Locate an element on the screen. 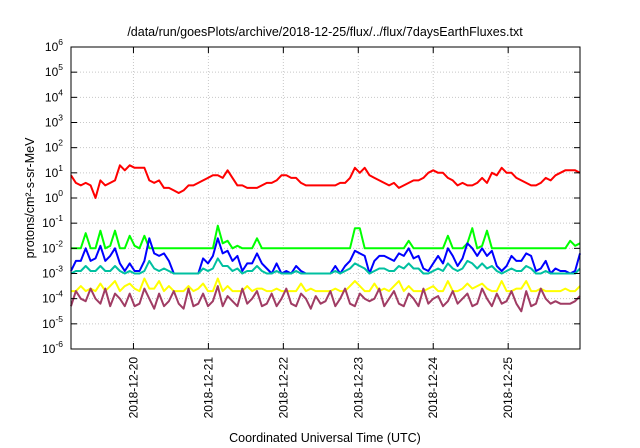 Image resolution: width=640 pixels, height=448 pixels. y-tick-label: 10⁻² is located at coordinates (52, 246).